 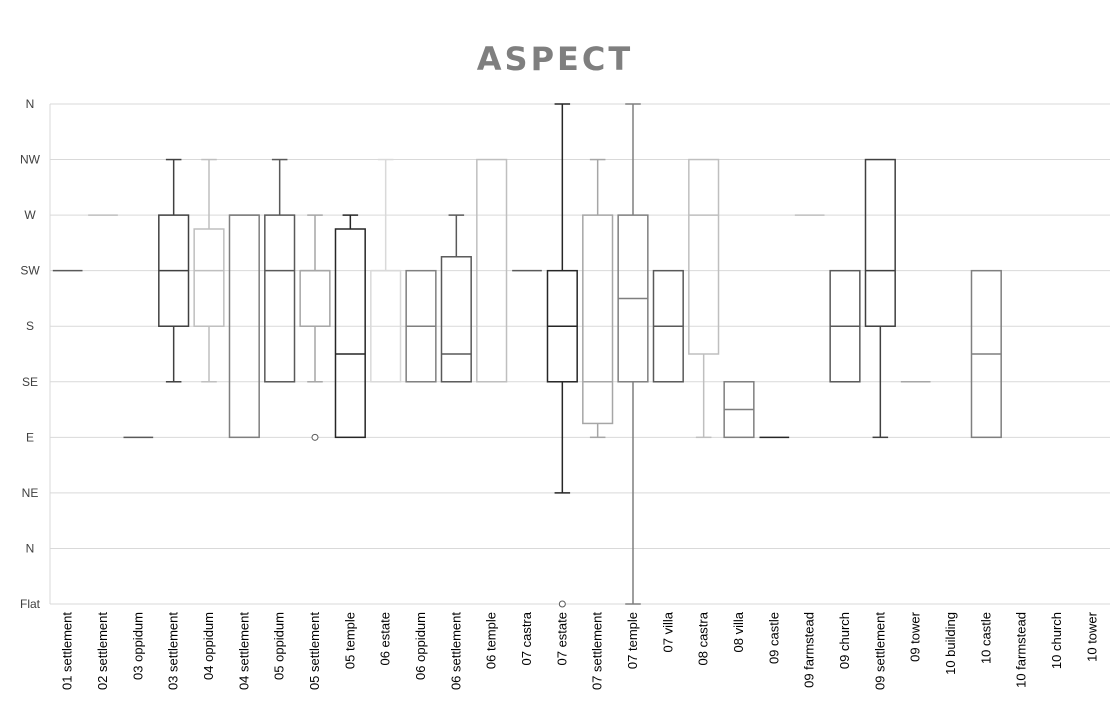 What do you see at coordinates (809, 650) in the screenshot?
I see `x-tick-label: 09 farmstead` at bounding box center [809, 650].